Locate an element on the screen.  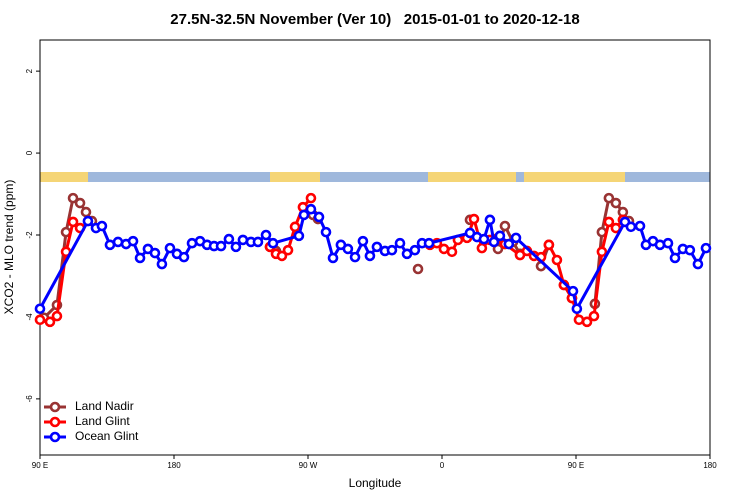
x-tick-label: 0 is located at coordinates (442, 465).